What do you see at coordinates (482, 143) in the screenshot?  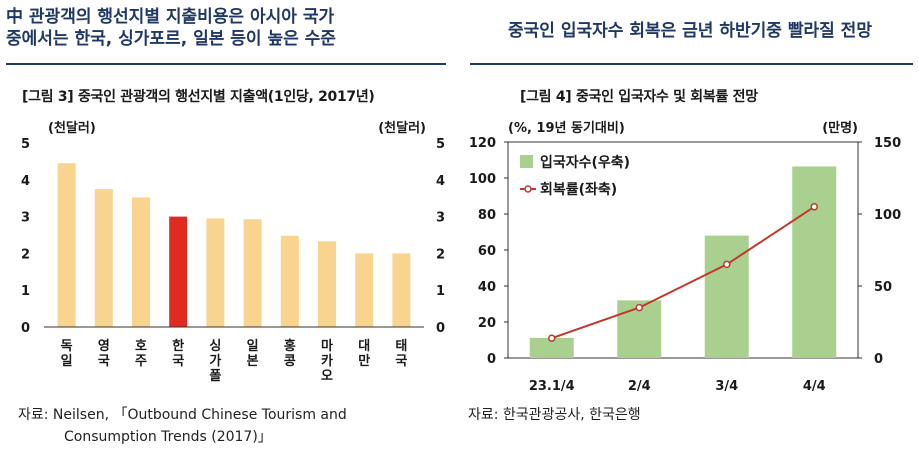 I see `chart2-ytick-left: 120` at bounding box center [482, 143].